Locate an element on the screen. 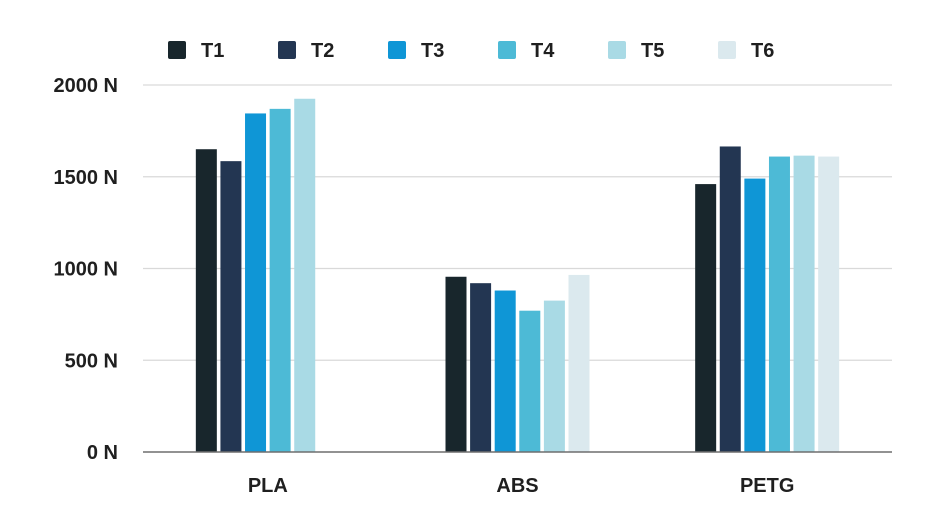 The width and height of the screenshot is (944, 522). bar-petg-t3 is located at coordinates (755, 315).